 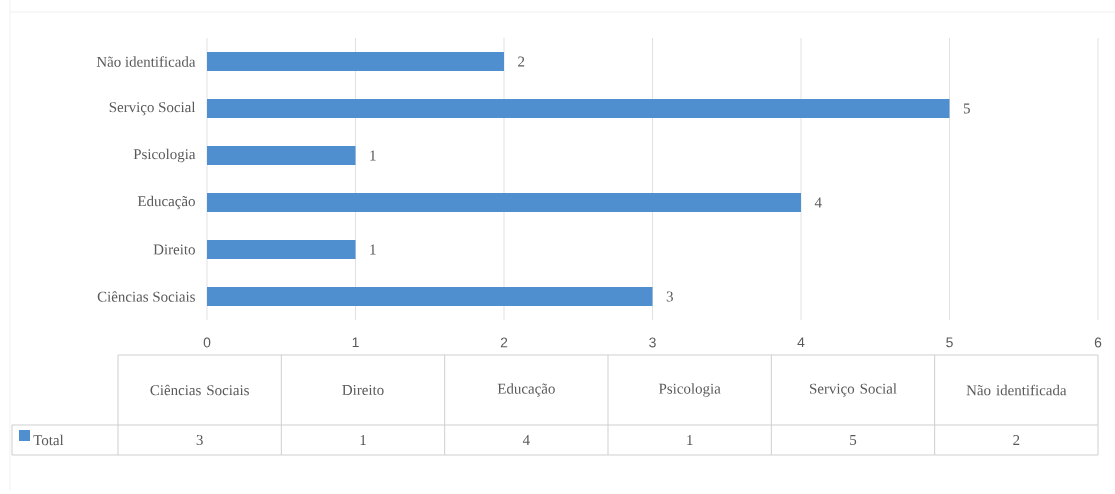 What do you see at coordinates (504, 342) in the screenshot?
I see `x-tick-label: 2` at bounding box center [504, 342].